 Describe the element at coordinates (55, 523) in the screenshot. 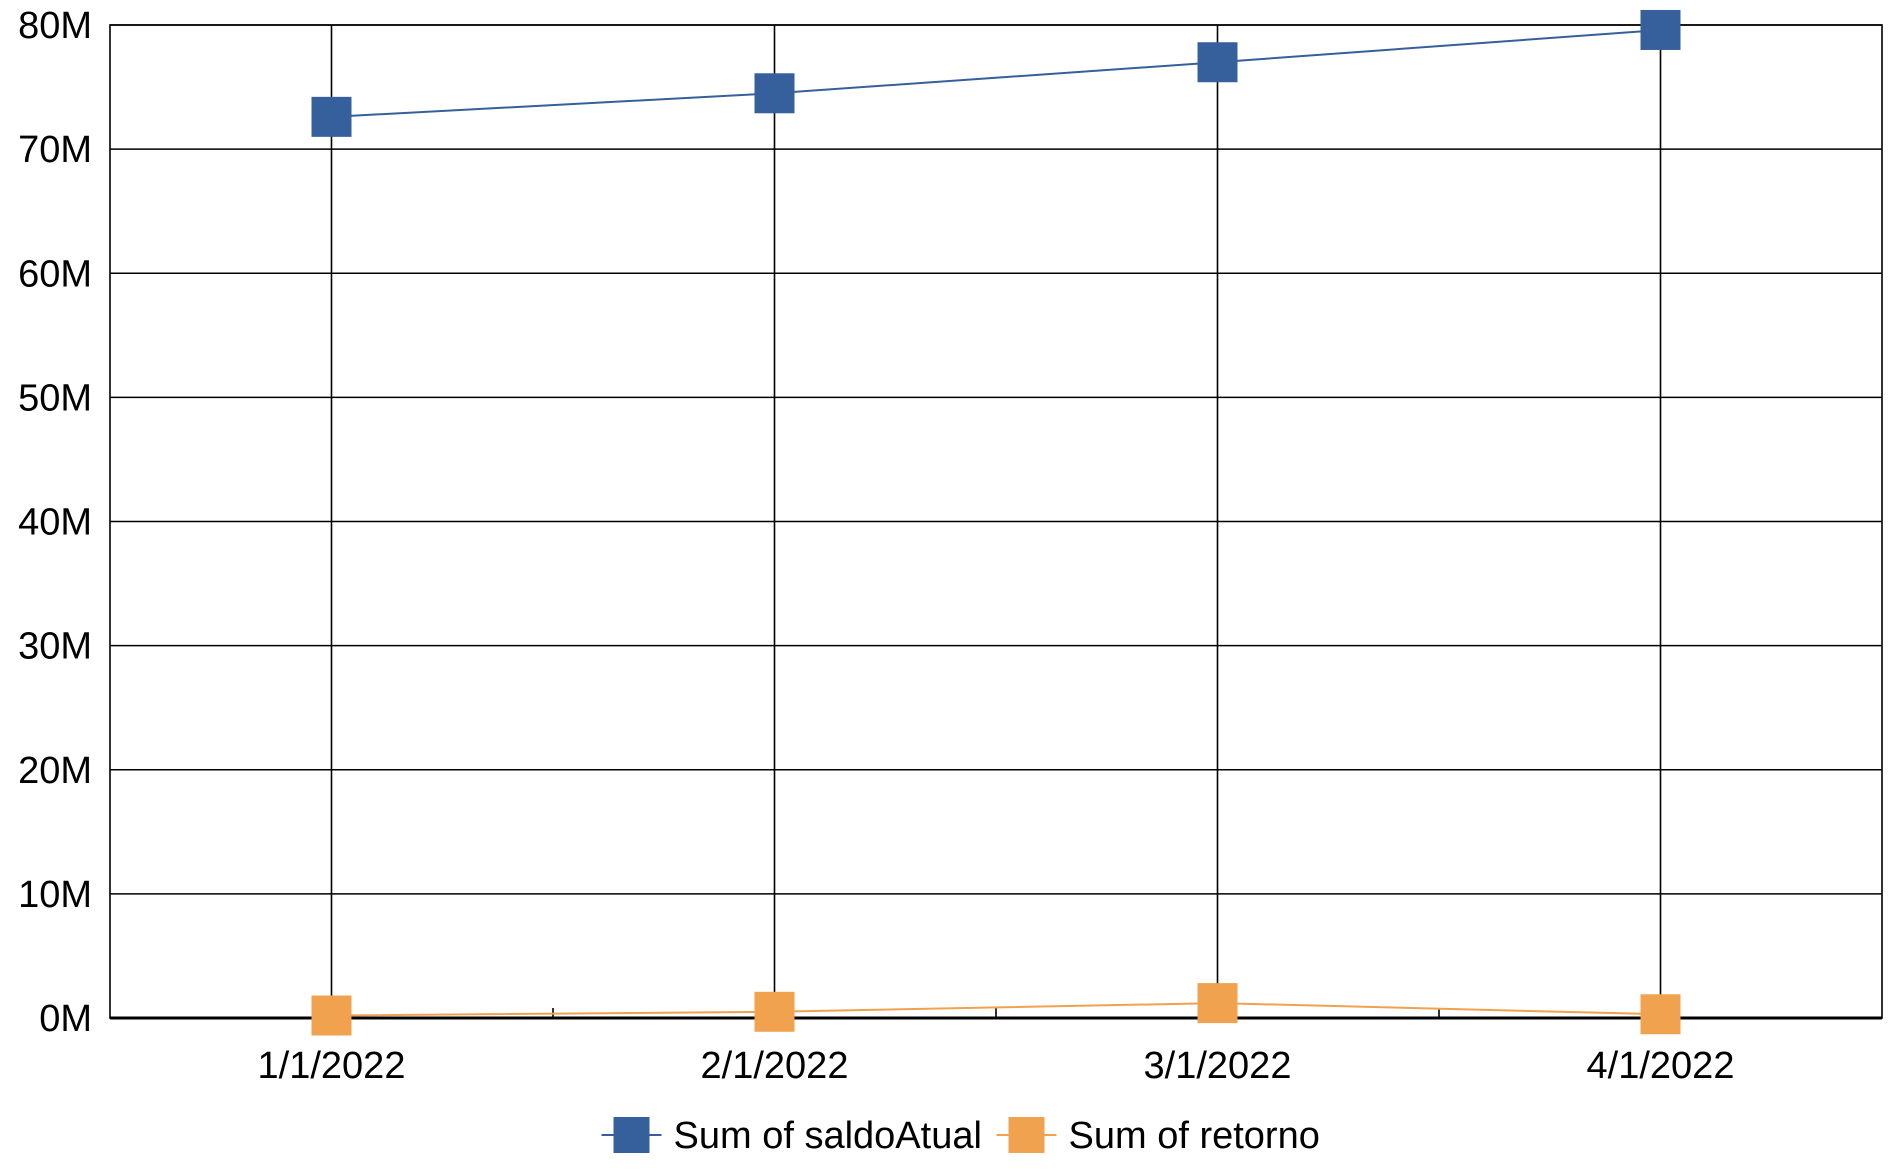

I see `y-tick-label: 40M` at that location.